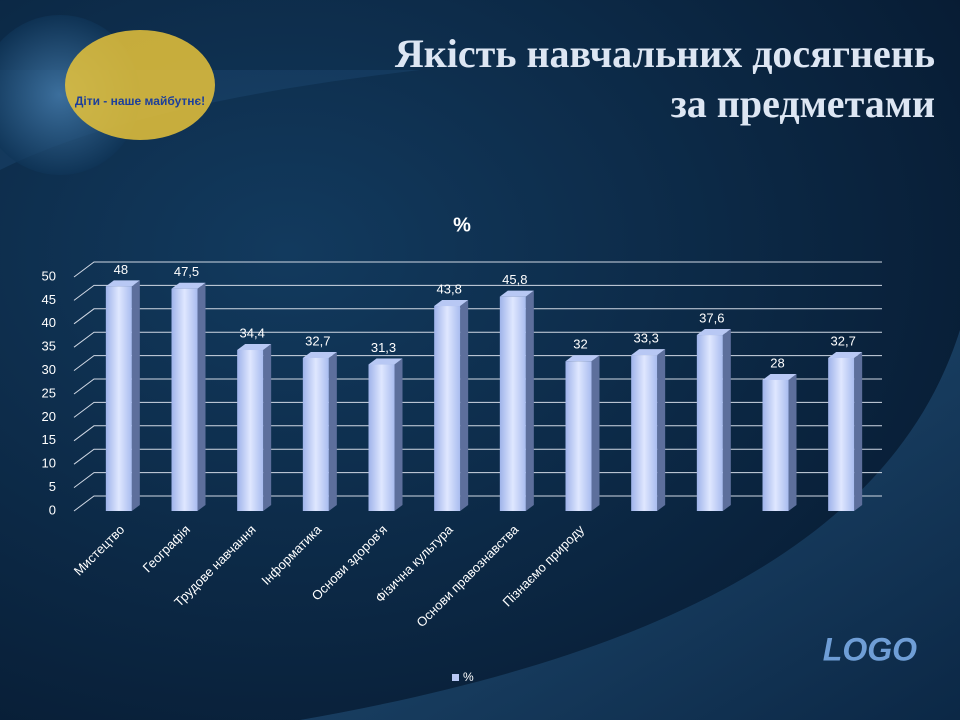 The image size is (960, 725). I want to click on slide-title: за предметами, so click(803, 103).